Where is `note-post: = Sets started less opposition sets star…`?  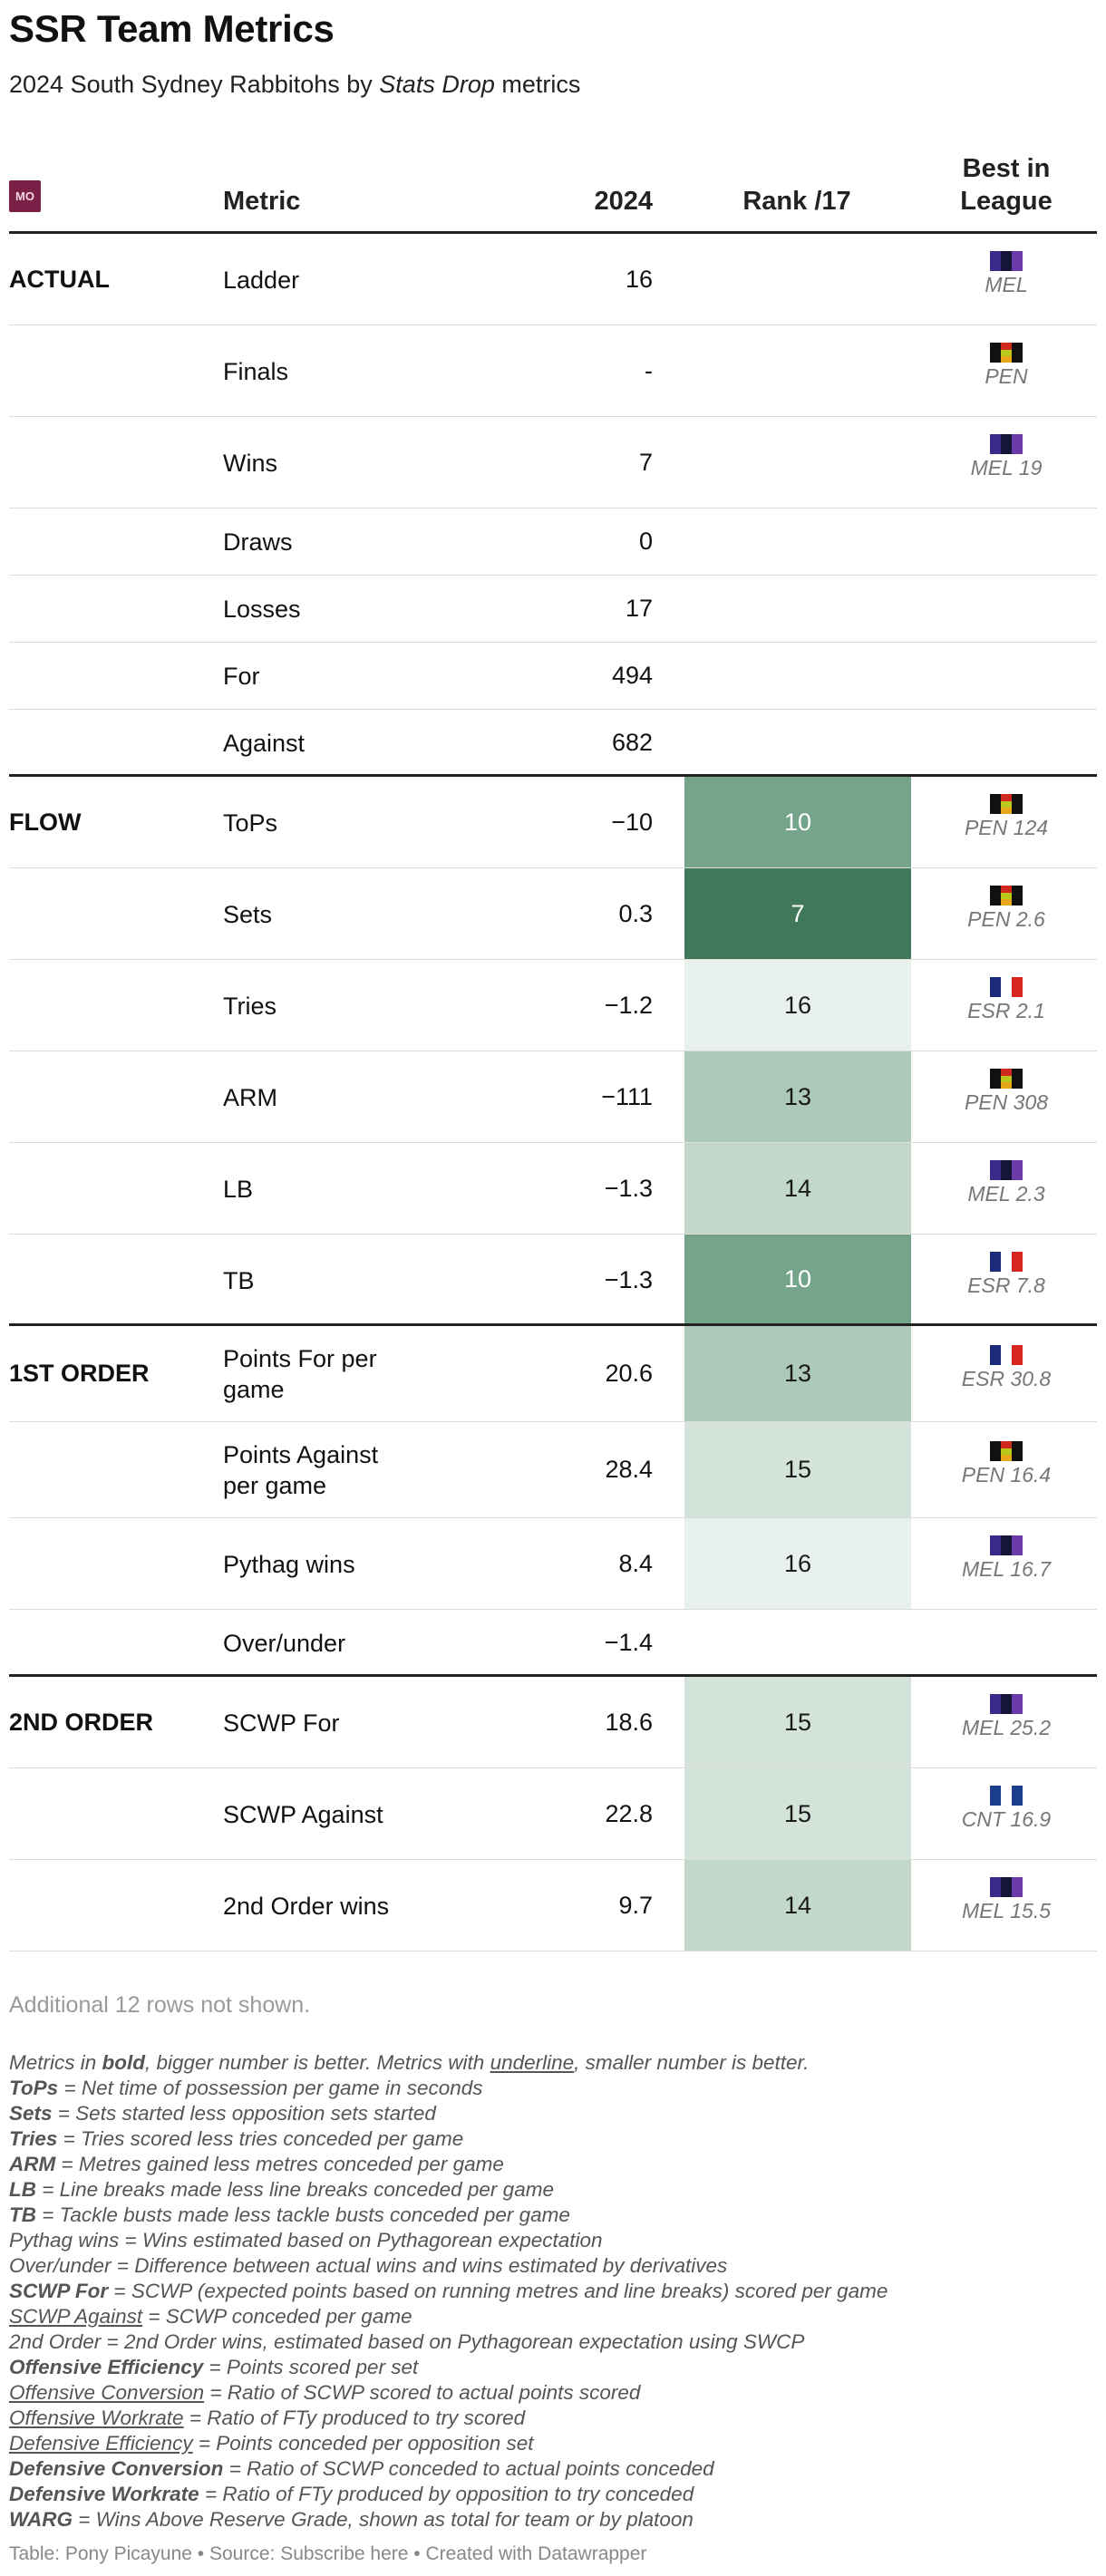 note-post: = Sets started less opposition sets star… is located at coordinates (244, 2113).